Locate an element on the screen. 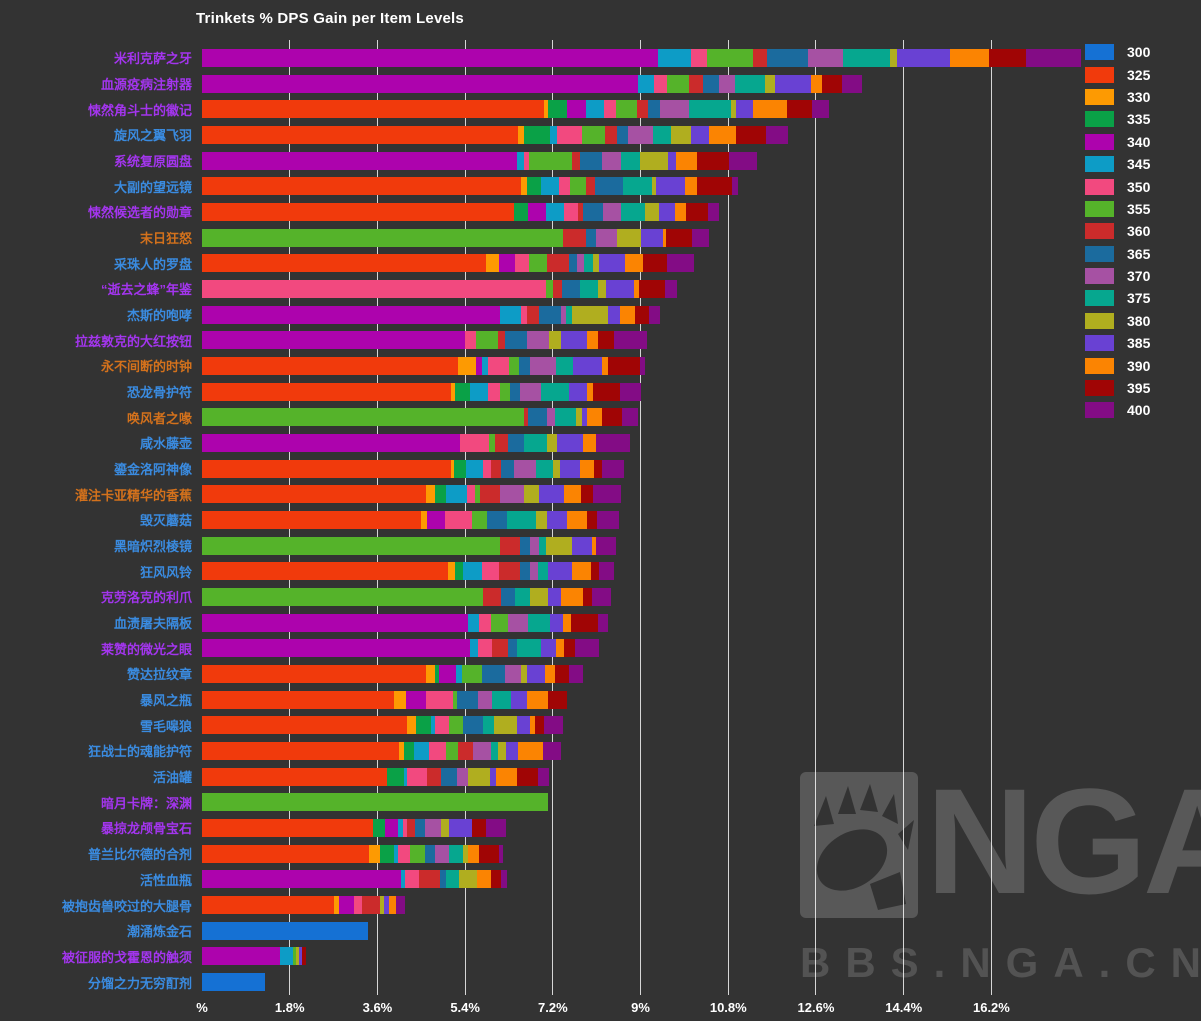  trinket-label: 被征服的戈霍恩的触须 is located at coordinates (126, 957).